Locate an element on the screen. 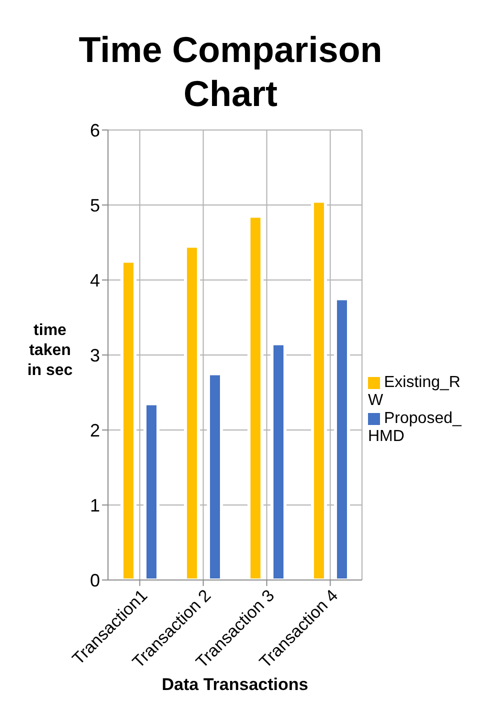 The image size is (491, 704). x-axis-title: Data Transactions is located at coordinates (235, 684).